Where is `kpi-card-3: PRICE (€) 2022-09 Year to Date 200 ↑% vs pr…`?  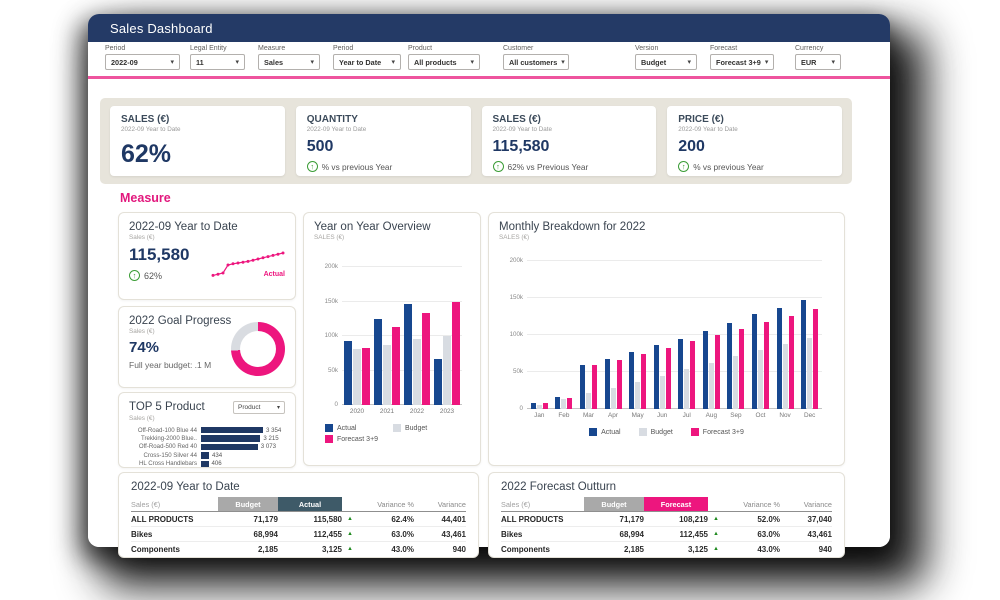
kpi-card-3: PRICE (€) 2022-09 Year to Date 200 ↑% vs pr… is located at coordinates (754, 141).